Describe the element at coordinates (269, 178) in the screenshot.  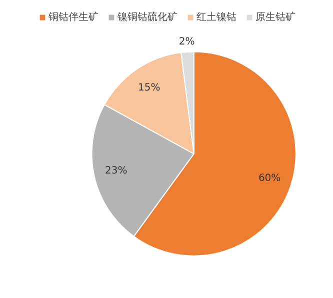
I see `data-label: 60%` at that location.